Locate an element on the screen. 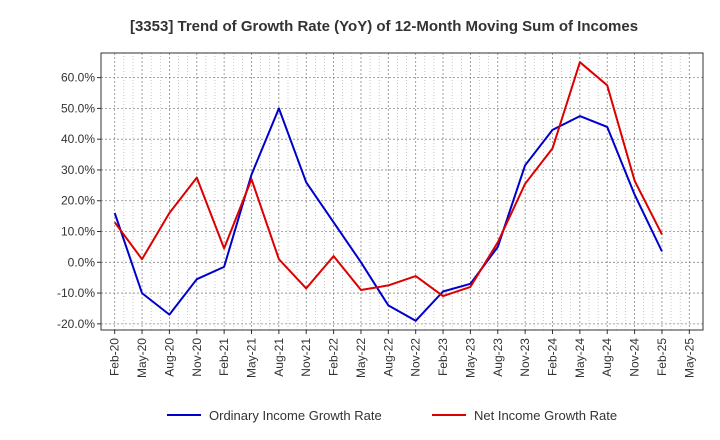  x-tick-label: Nov-23 is located at coordinates (525, 357).